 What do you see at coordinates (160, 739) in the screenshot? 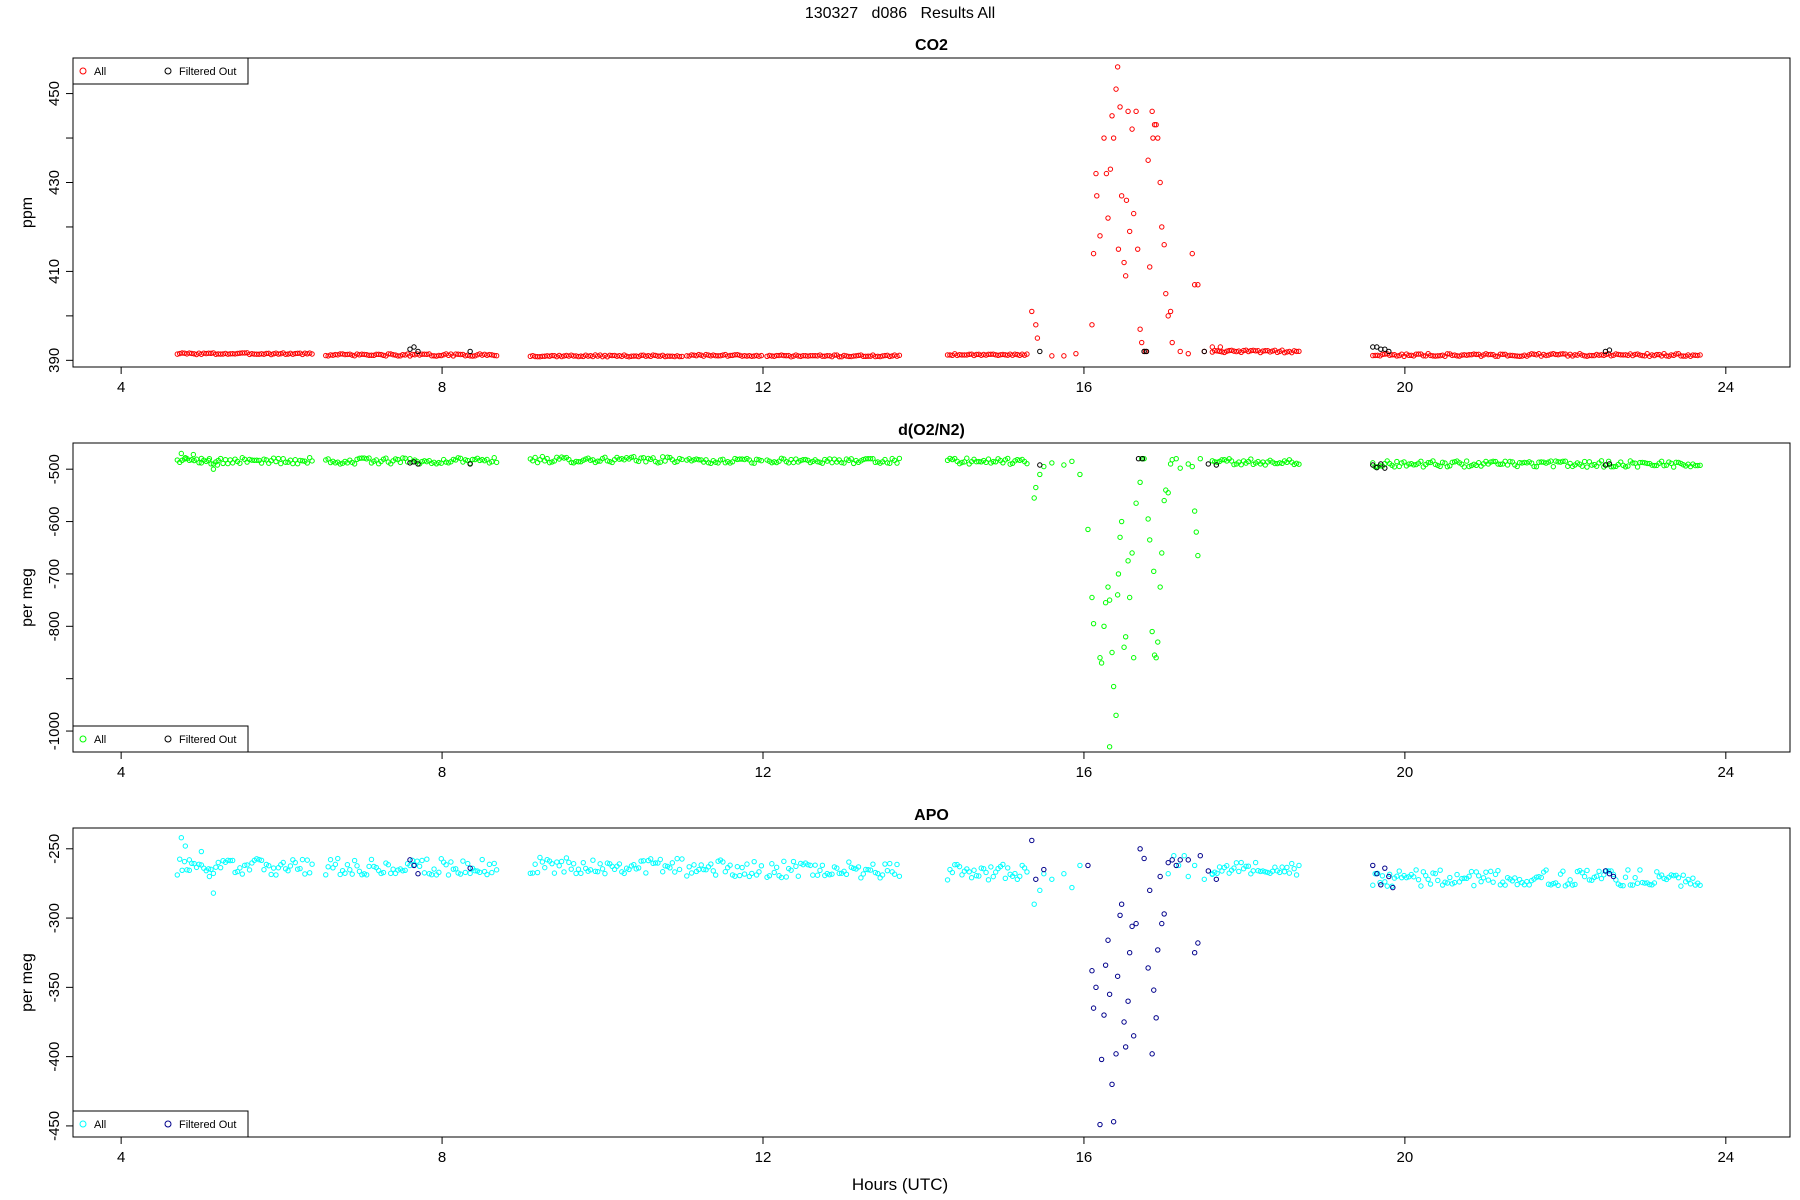
I see `legend-box` at bounding box center [160, 739].